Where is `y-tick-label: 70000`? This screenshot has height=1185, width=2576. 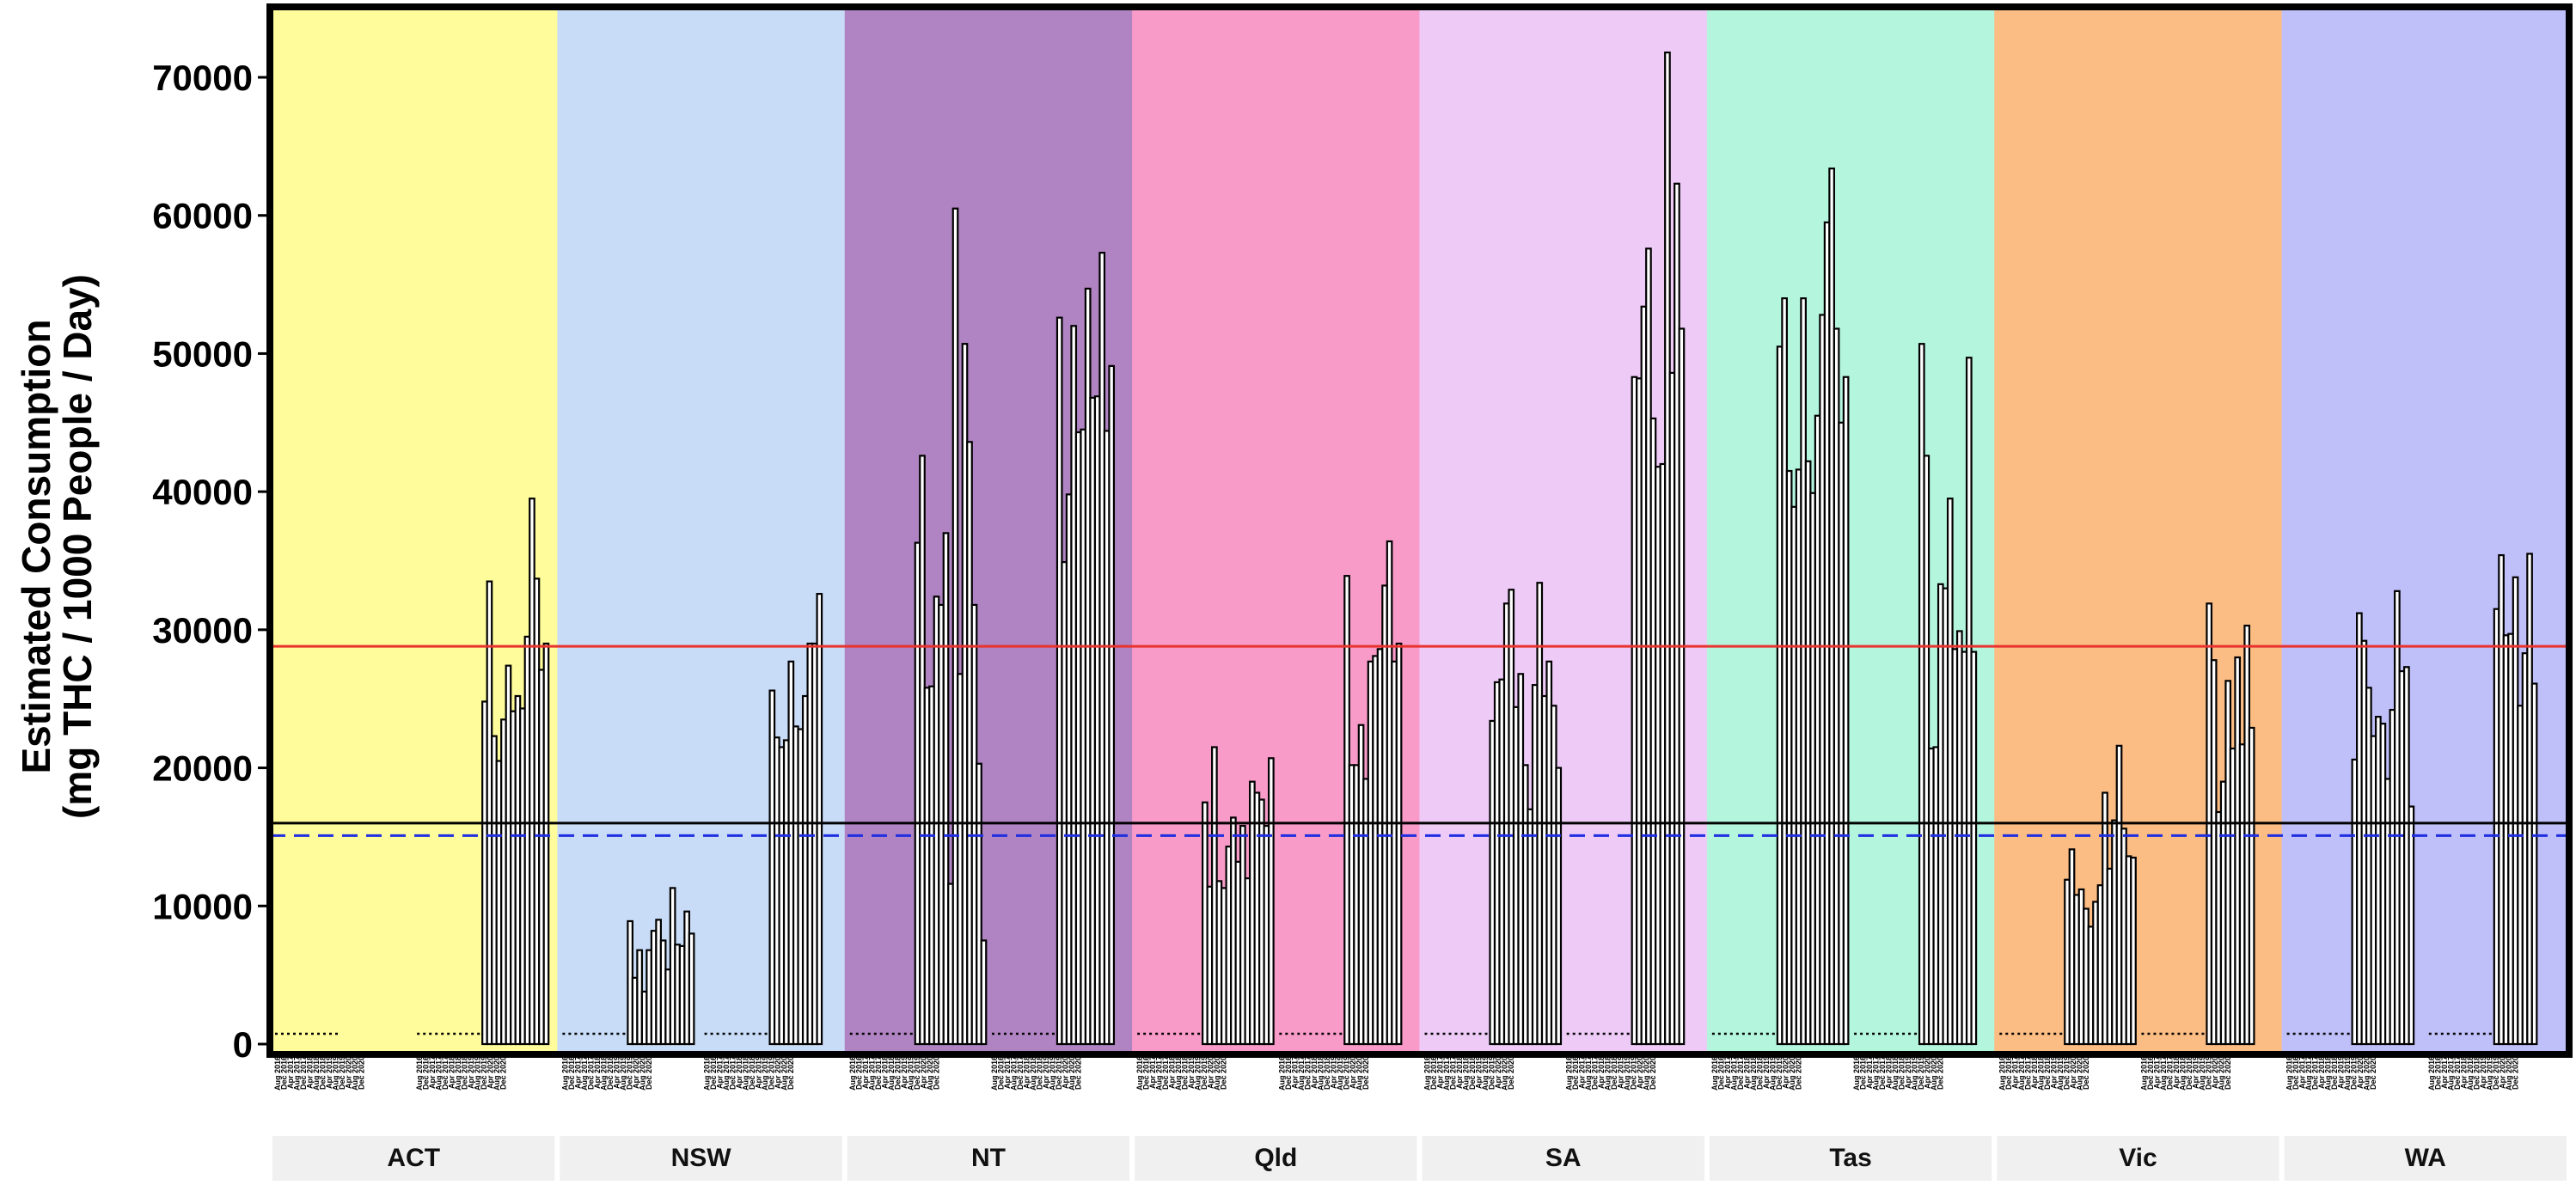 y-tick-label: 70000 is located at coordinates (202, 78).